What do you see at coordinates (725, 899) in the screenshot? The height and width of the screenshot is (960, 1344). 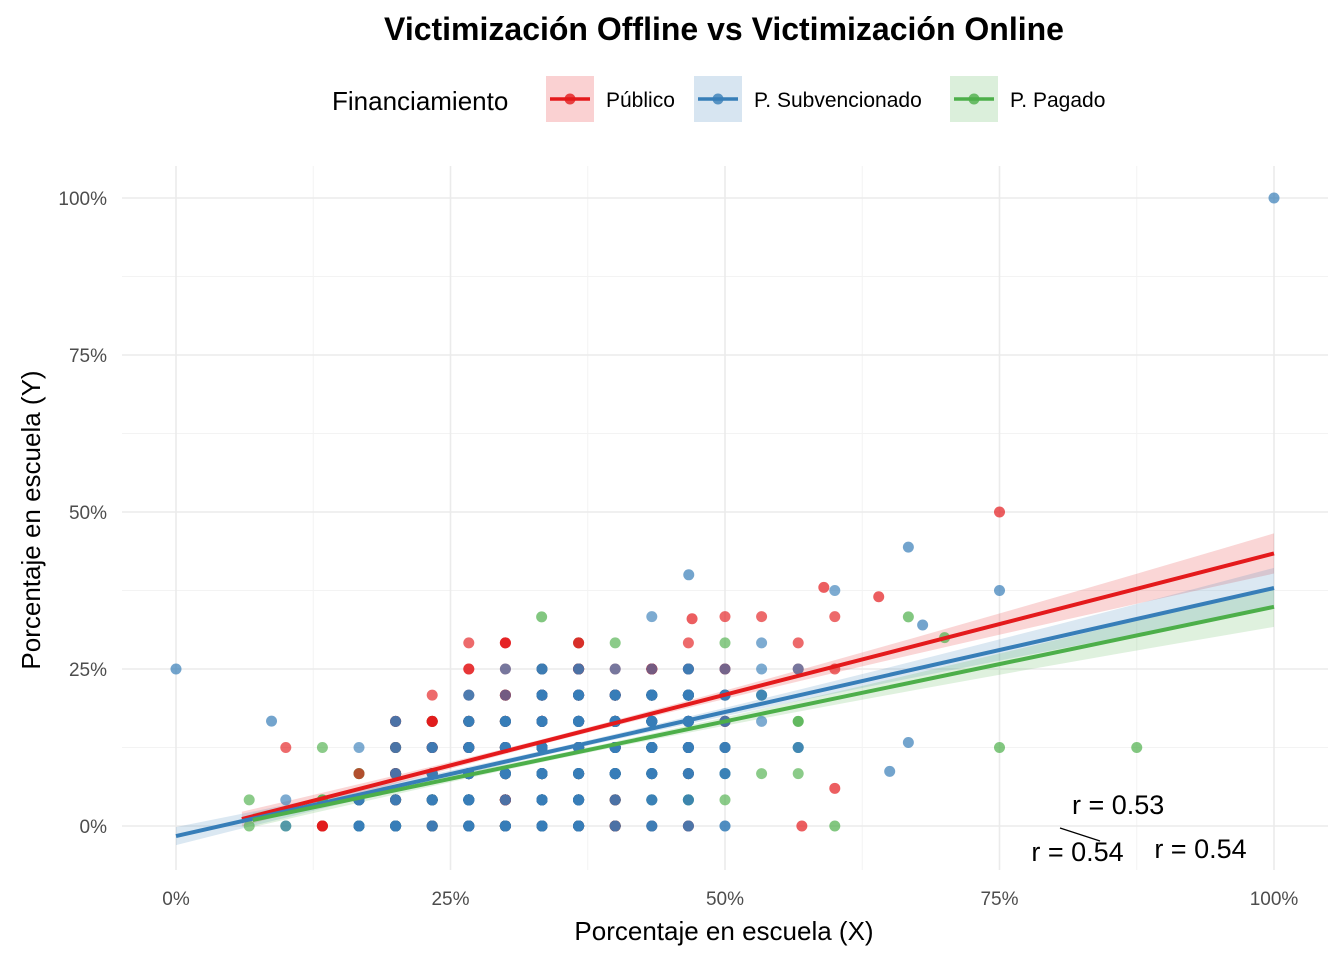 I see `x-tick-label: 50%` at bounding box center [725, 899].